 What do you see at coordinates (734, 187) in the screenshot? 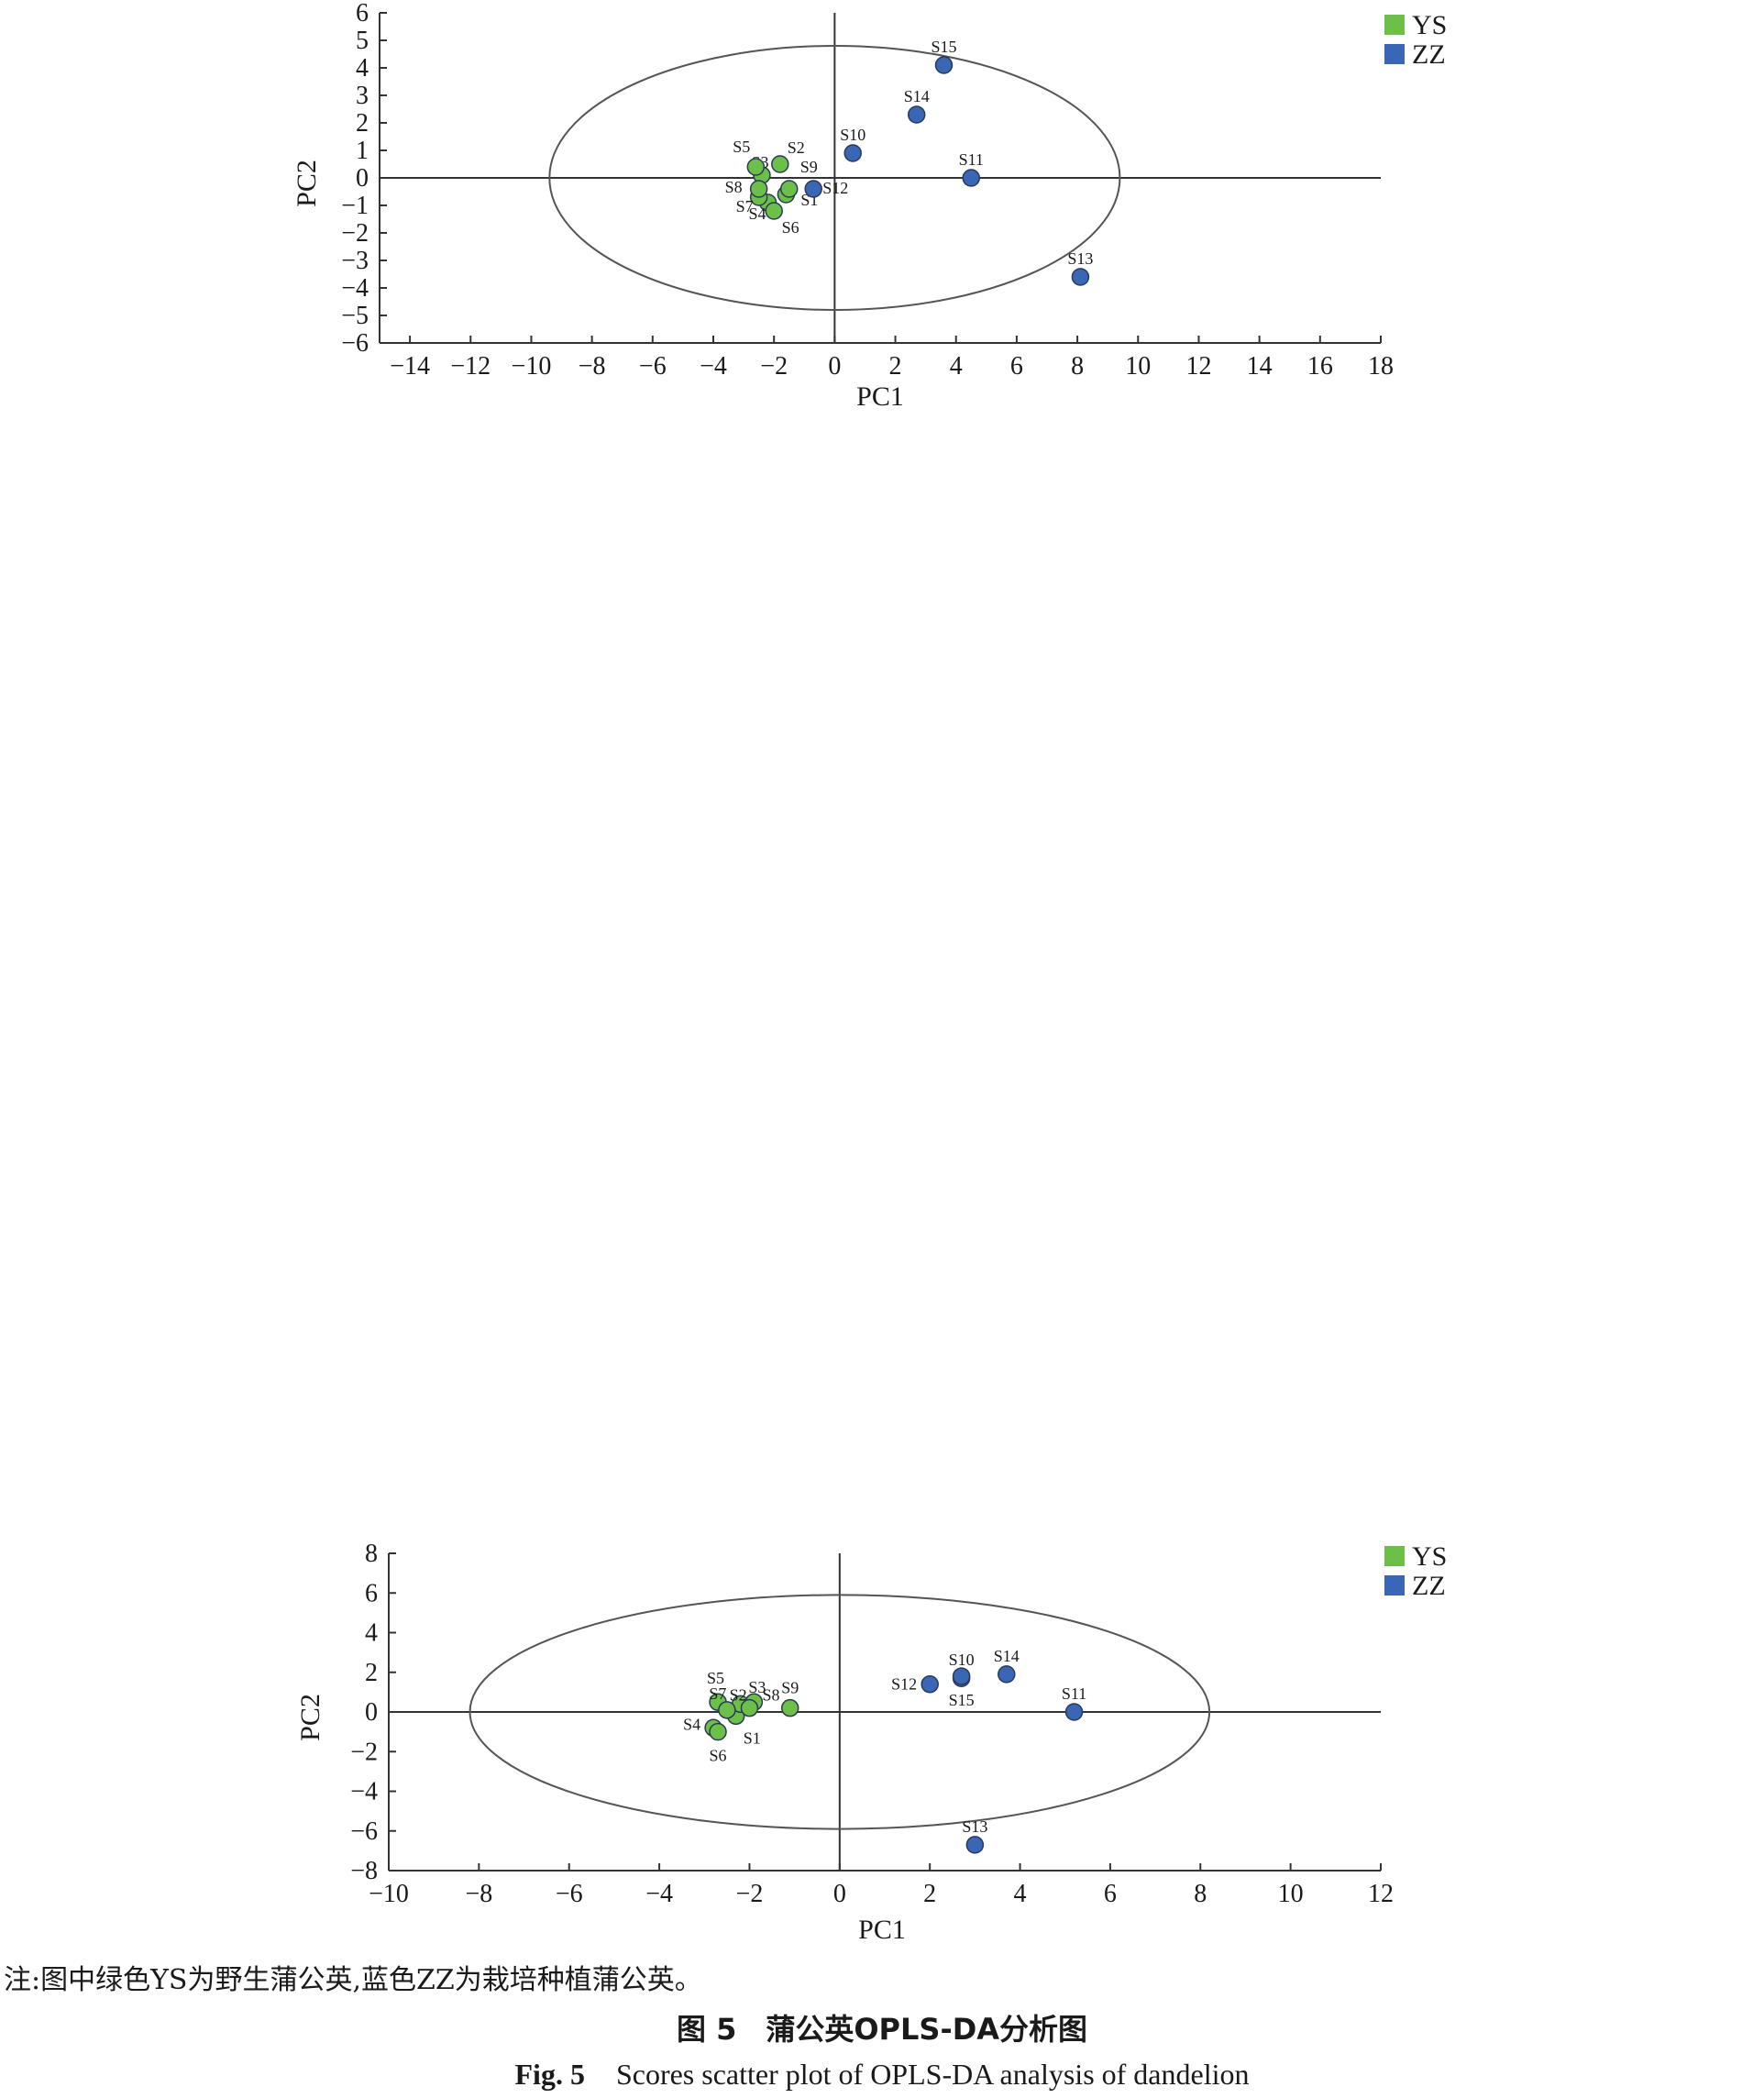
I see `point-label-S8: S8` at bounding box center [734, 187].